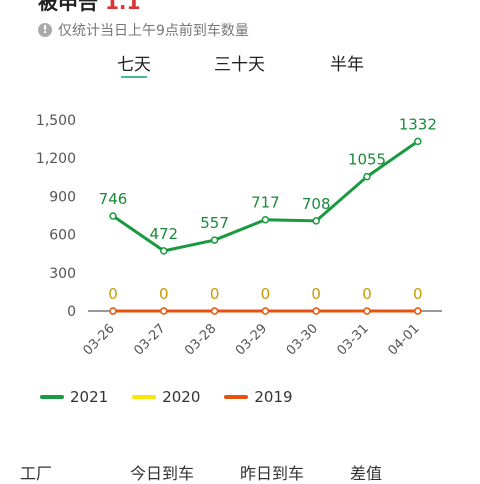  Describe the element at coordinates (316, 204) in the screenshot. I see `data-label-2021: 708` at that location.